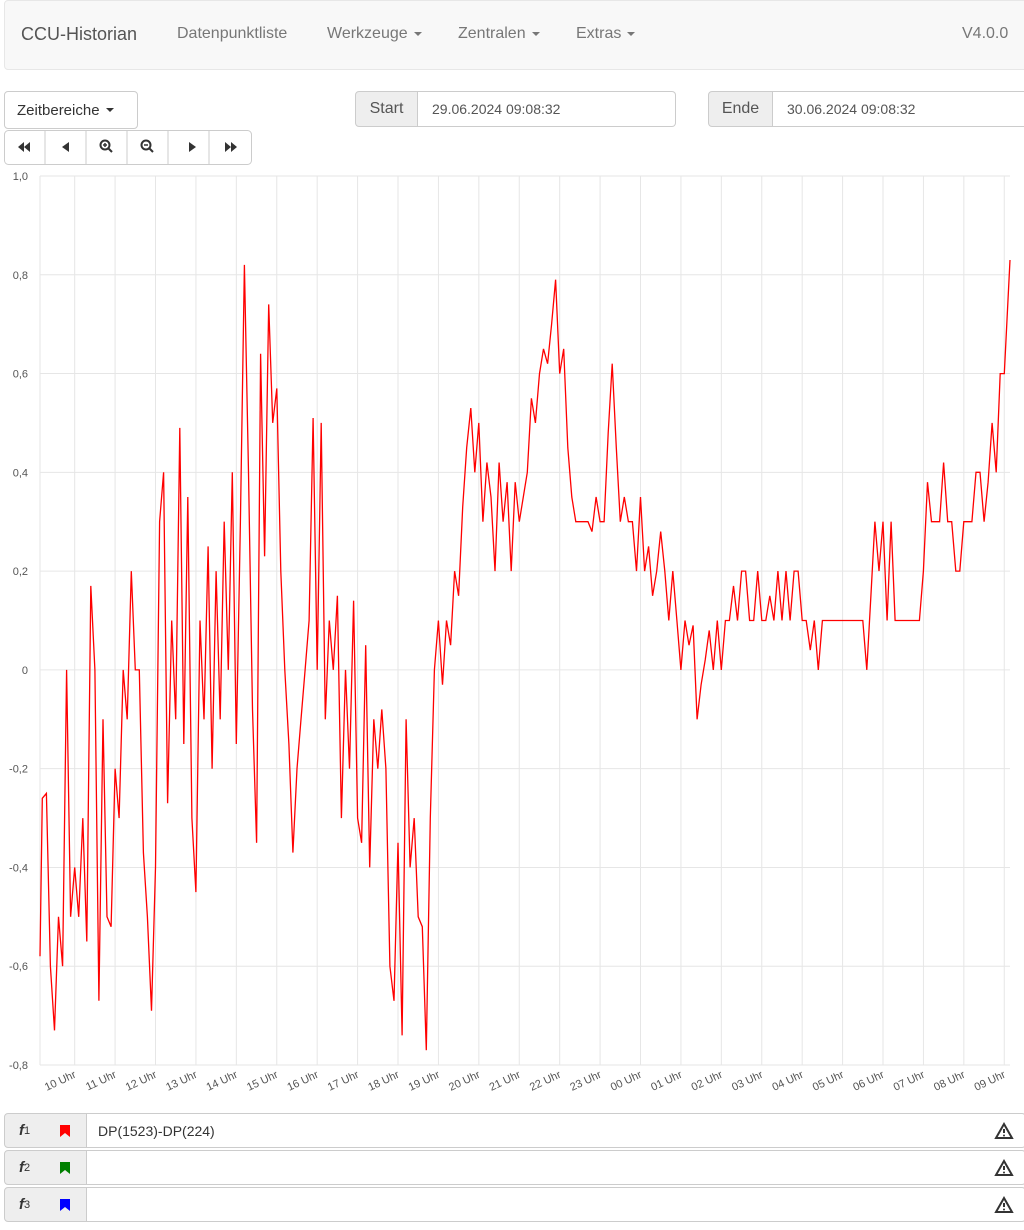 This screenshot has height=1230, width=1024. Describe the element at coordinates (535, 1130) in the screenshot. I see `expression-input: DP(1523)-DP(224)` at that location.